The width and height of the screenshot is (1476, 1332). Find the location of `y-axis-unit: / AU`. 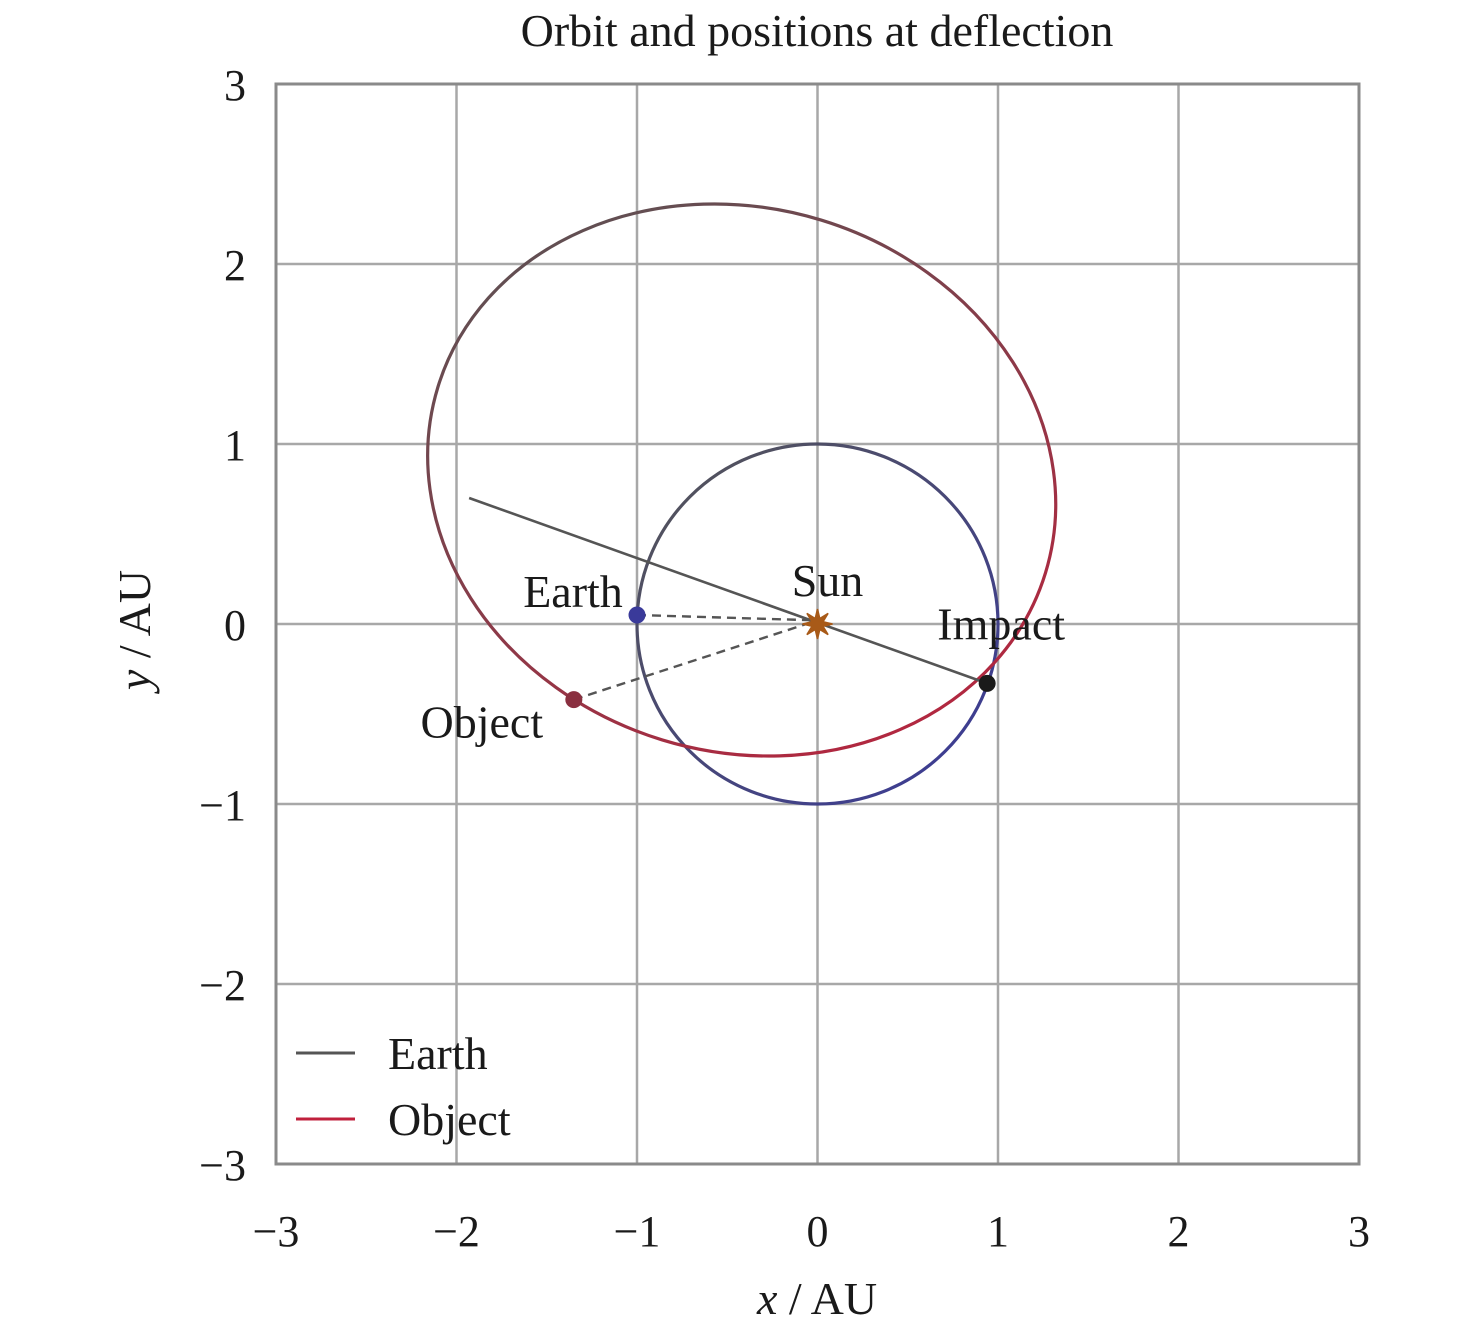

y-axis-unit: / AU is located at coordinates (134, 620).